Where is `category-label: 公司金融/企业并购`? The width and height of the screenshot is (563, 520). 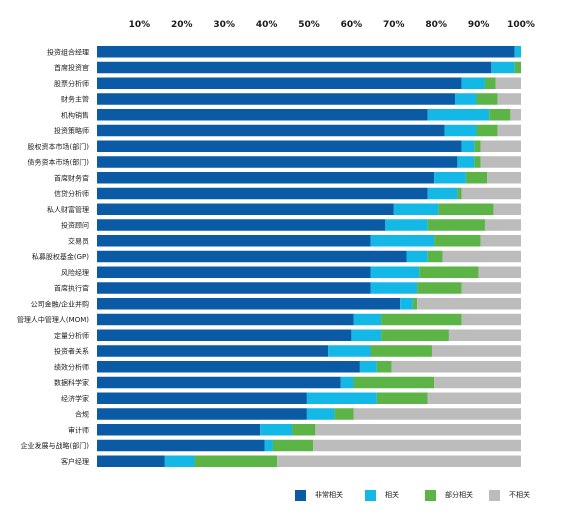
category-label: 公司金融/企业并购 is located at coordinates (60, 303).